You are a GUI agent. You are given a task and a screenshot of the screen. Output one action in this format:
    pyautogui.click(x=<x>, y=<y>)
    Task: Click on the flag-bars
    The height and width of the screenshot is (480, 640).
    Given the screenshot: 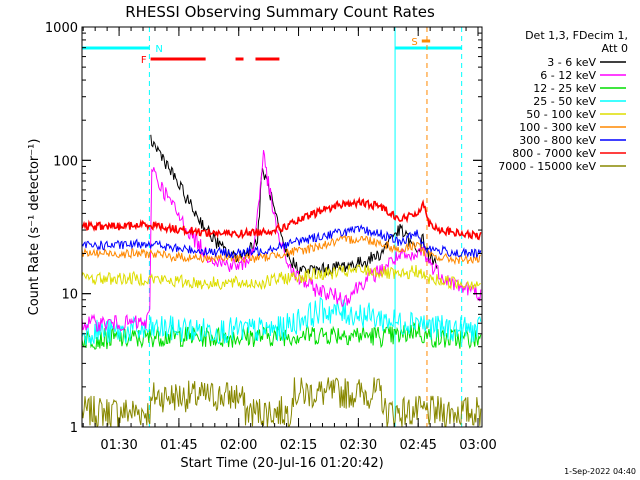 What is the action you would take?
    pyautogui.click(x=272, y=50)
    